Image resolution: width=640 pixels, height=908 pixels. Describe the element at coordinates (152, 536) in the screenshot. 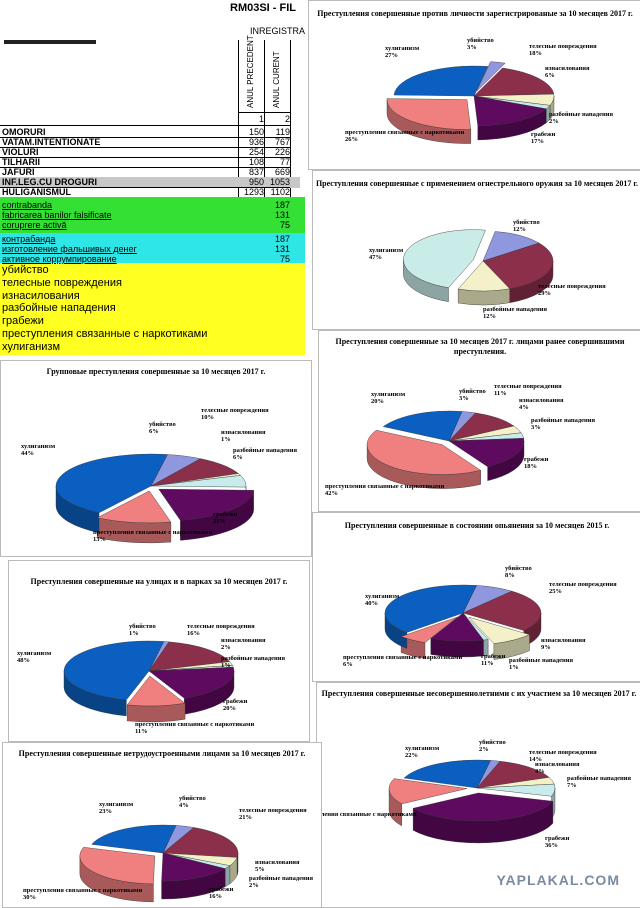

I see `pie-label: преступления связанные с наркотиками 13%` at that location.